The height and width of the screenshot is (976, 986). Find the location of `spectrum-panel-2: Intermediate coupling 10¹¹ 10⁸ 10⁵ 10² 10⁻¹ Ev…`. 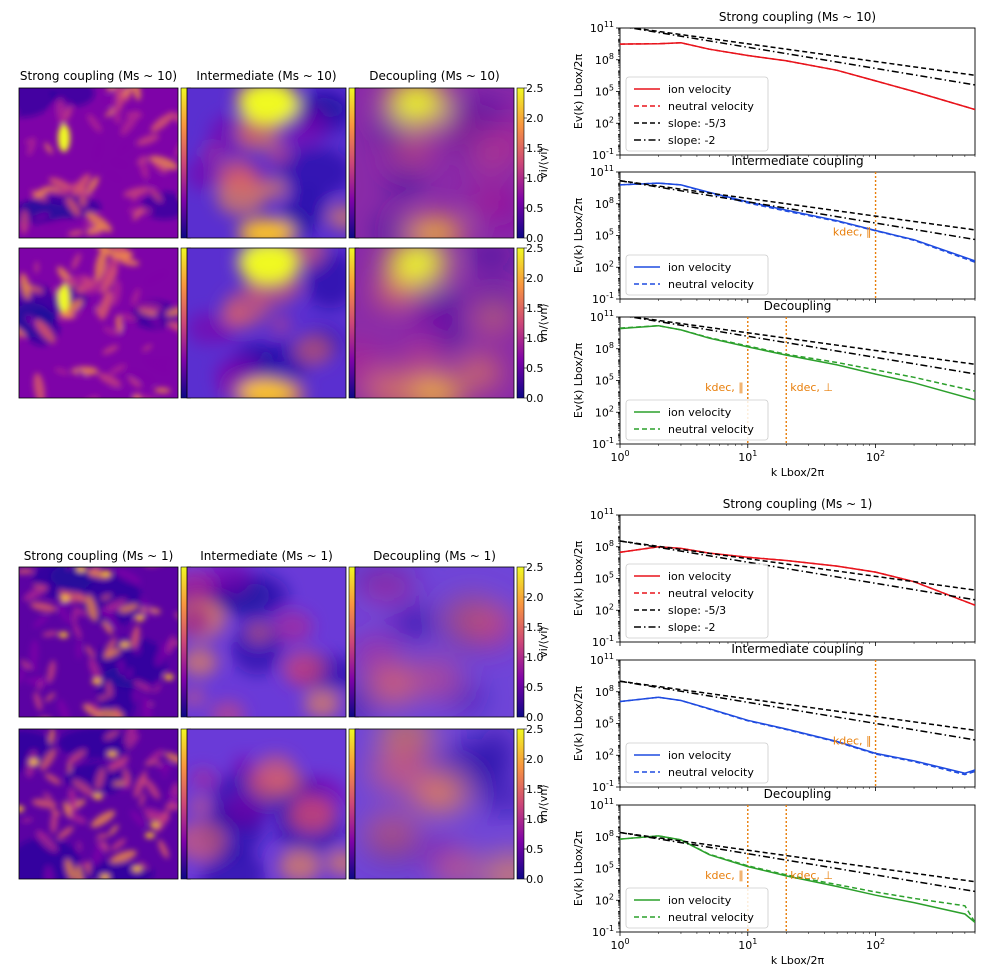

spectrum-panel-2: Intermediate coupling 10¹¹ 10⁸ 10⁵ 10² 10⁻¹ Ev… is located at coordinates (774, 230).